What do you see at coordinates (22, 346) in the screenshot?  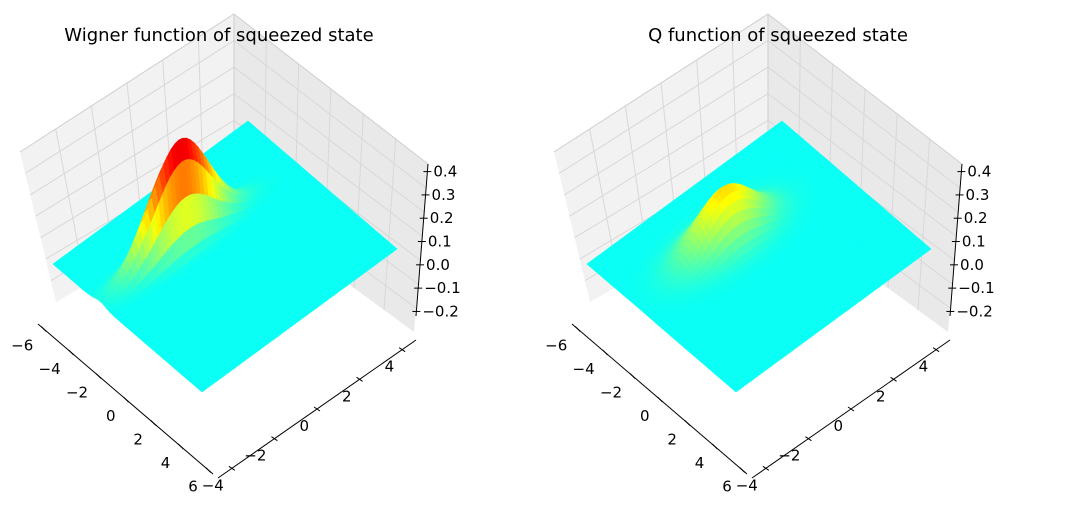 I see `x-tick-label: −6` at bounding box center [22, 346].